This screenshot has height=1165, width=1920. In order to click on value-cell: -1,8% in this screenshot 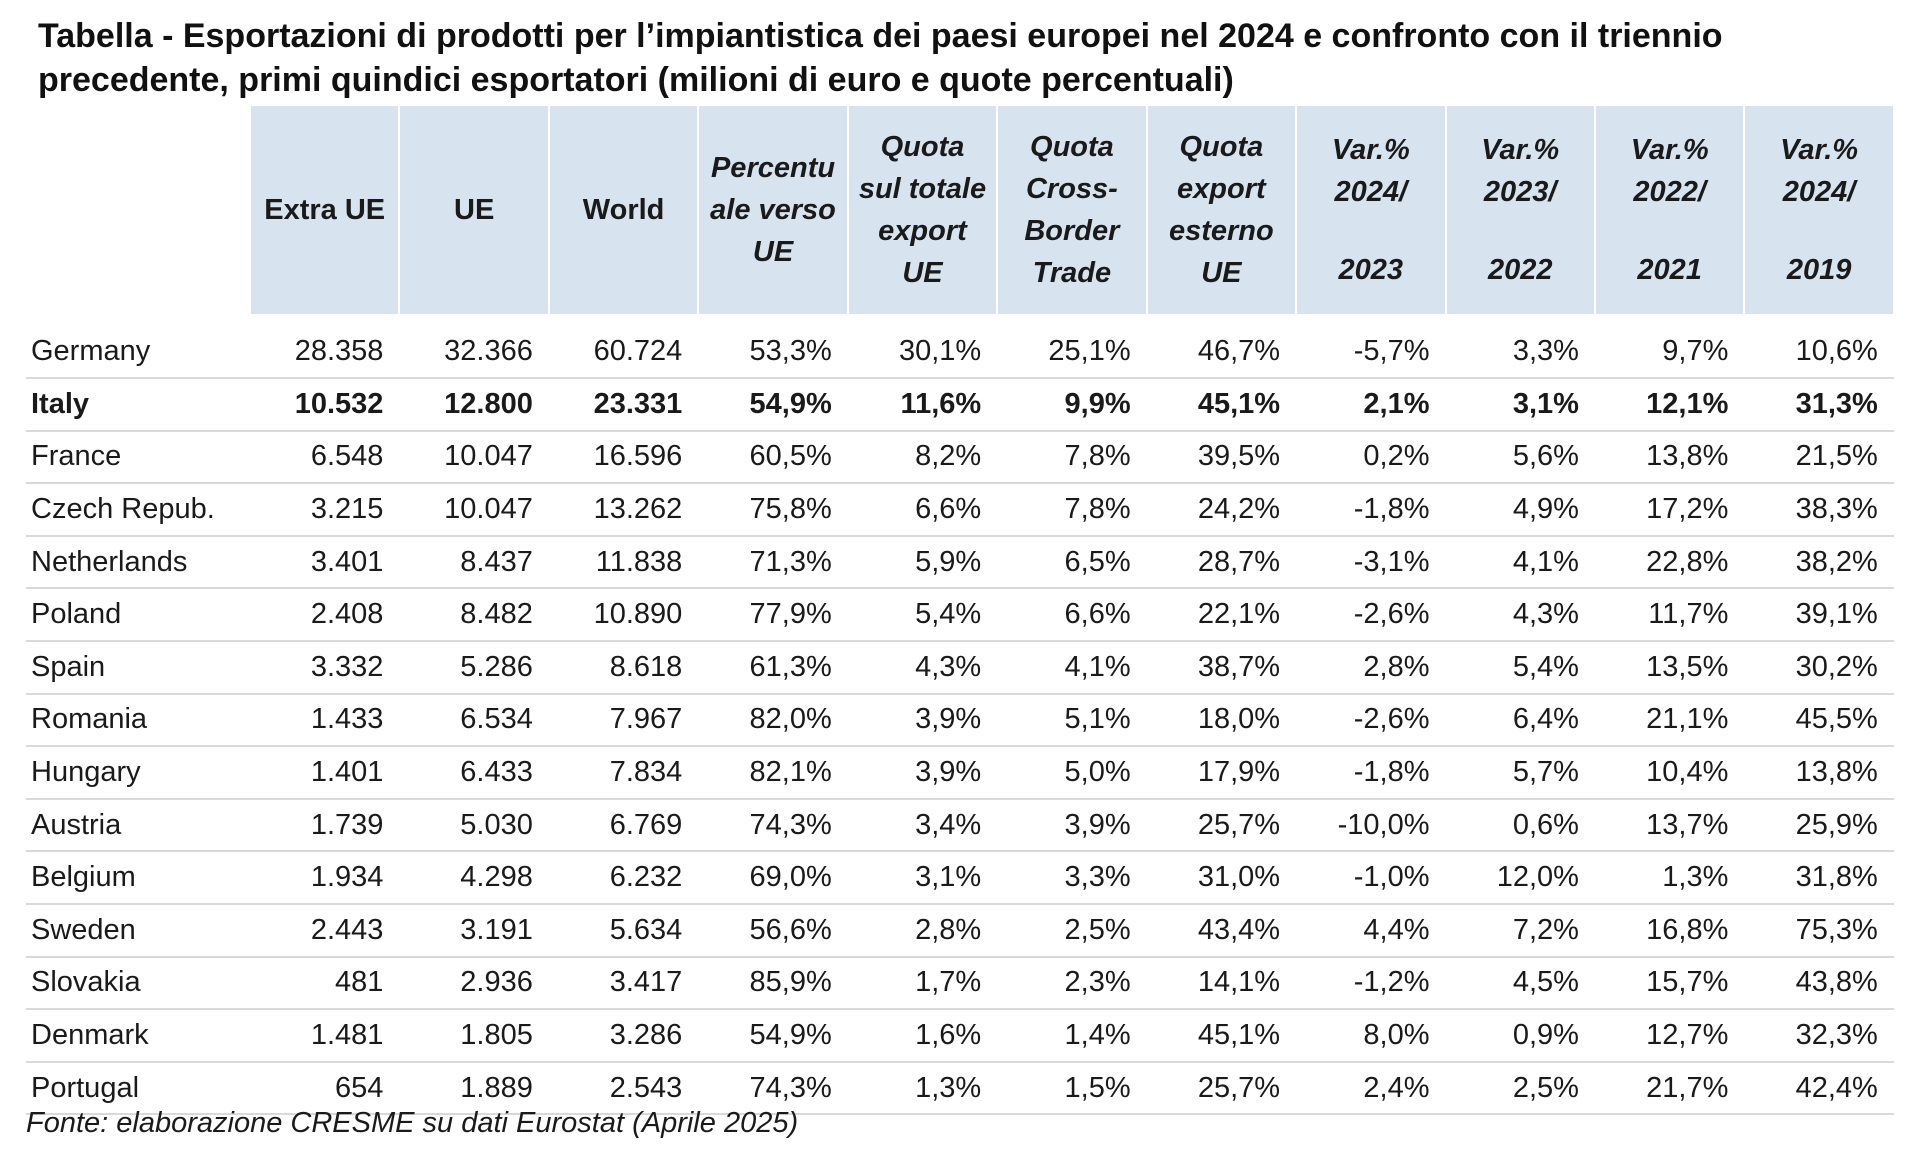, I will do `click(1391, 771)`.